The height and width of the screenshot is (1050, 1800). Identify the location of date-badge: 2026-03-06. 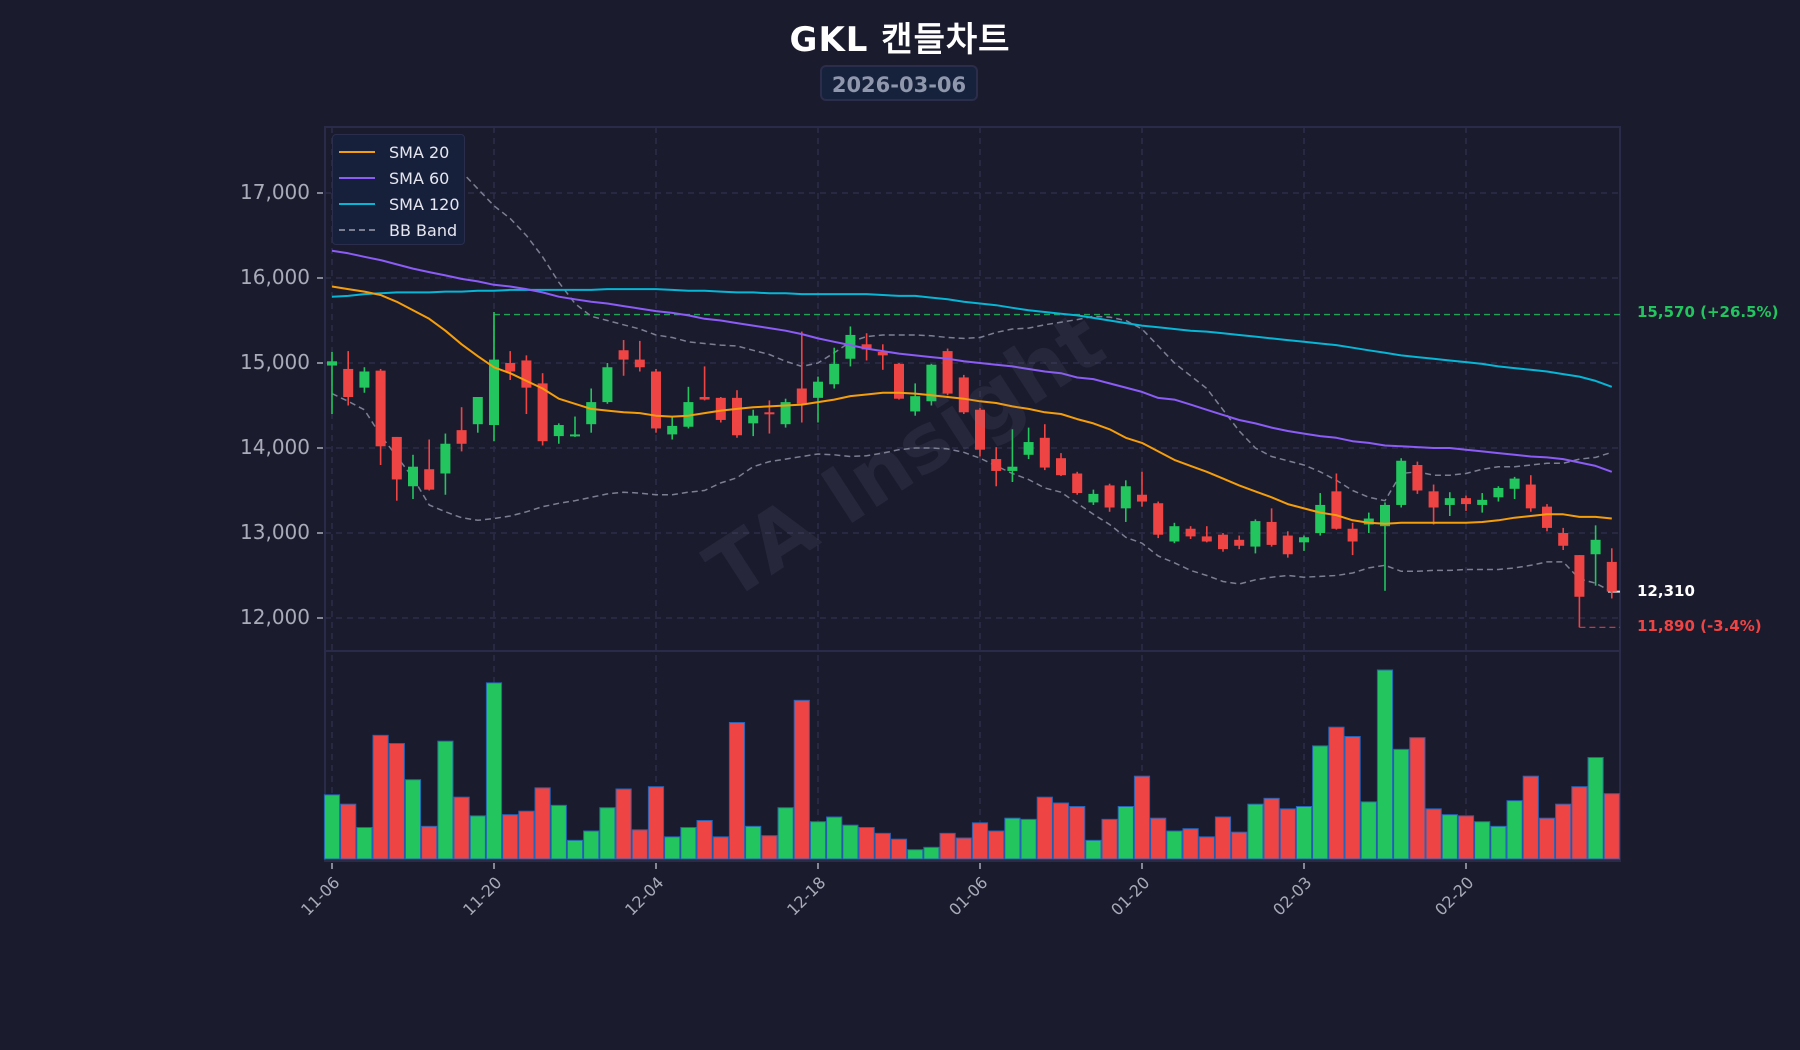
(899, 83).